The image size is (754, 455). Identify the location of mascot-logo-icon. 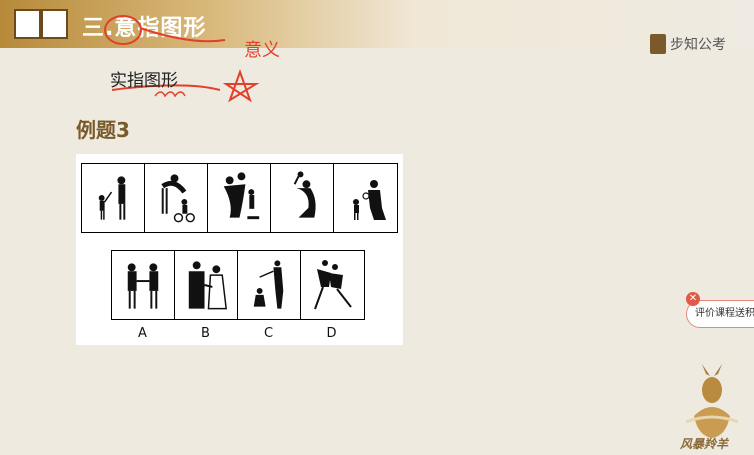
(712, 401).